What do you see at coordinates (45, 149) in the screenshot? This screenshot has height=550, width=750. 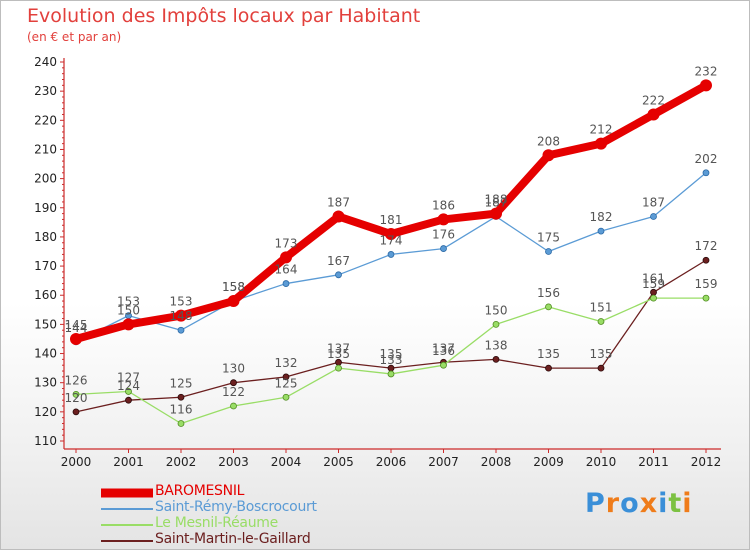 I see `y-tick-label: 210` at bounding box center [45, 149].